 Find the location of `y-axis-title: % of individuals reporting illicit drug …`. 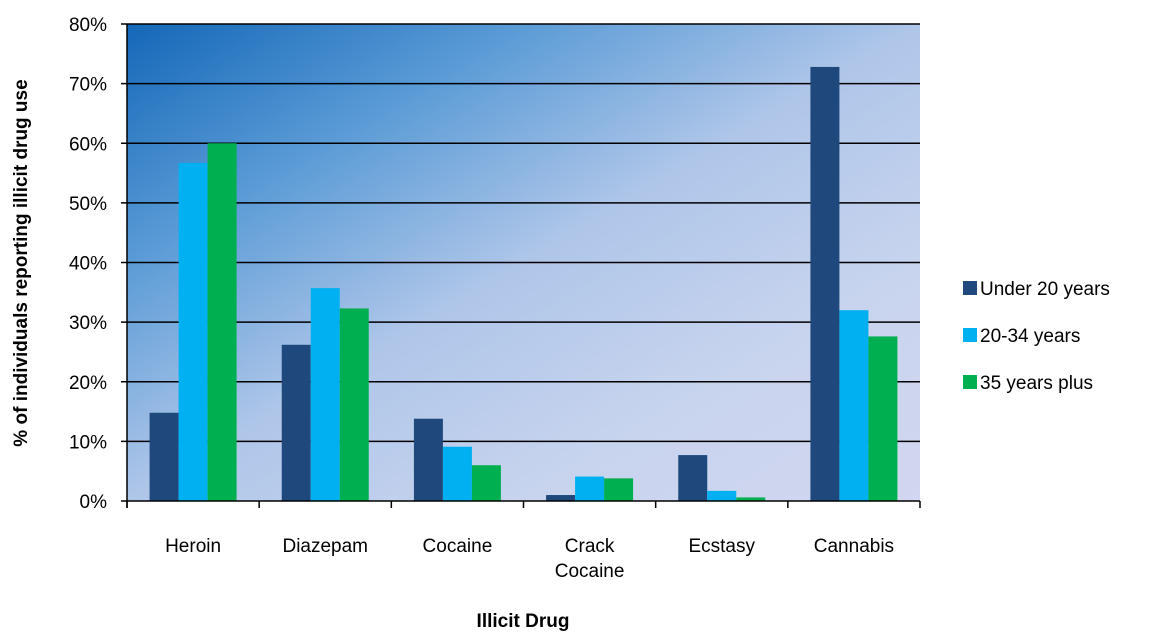

y-axis-title: % of individuals reporting illicit drug … is located at coordinates (21, 262).